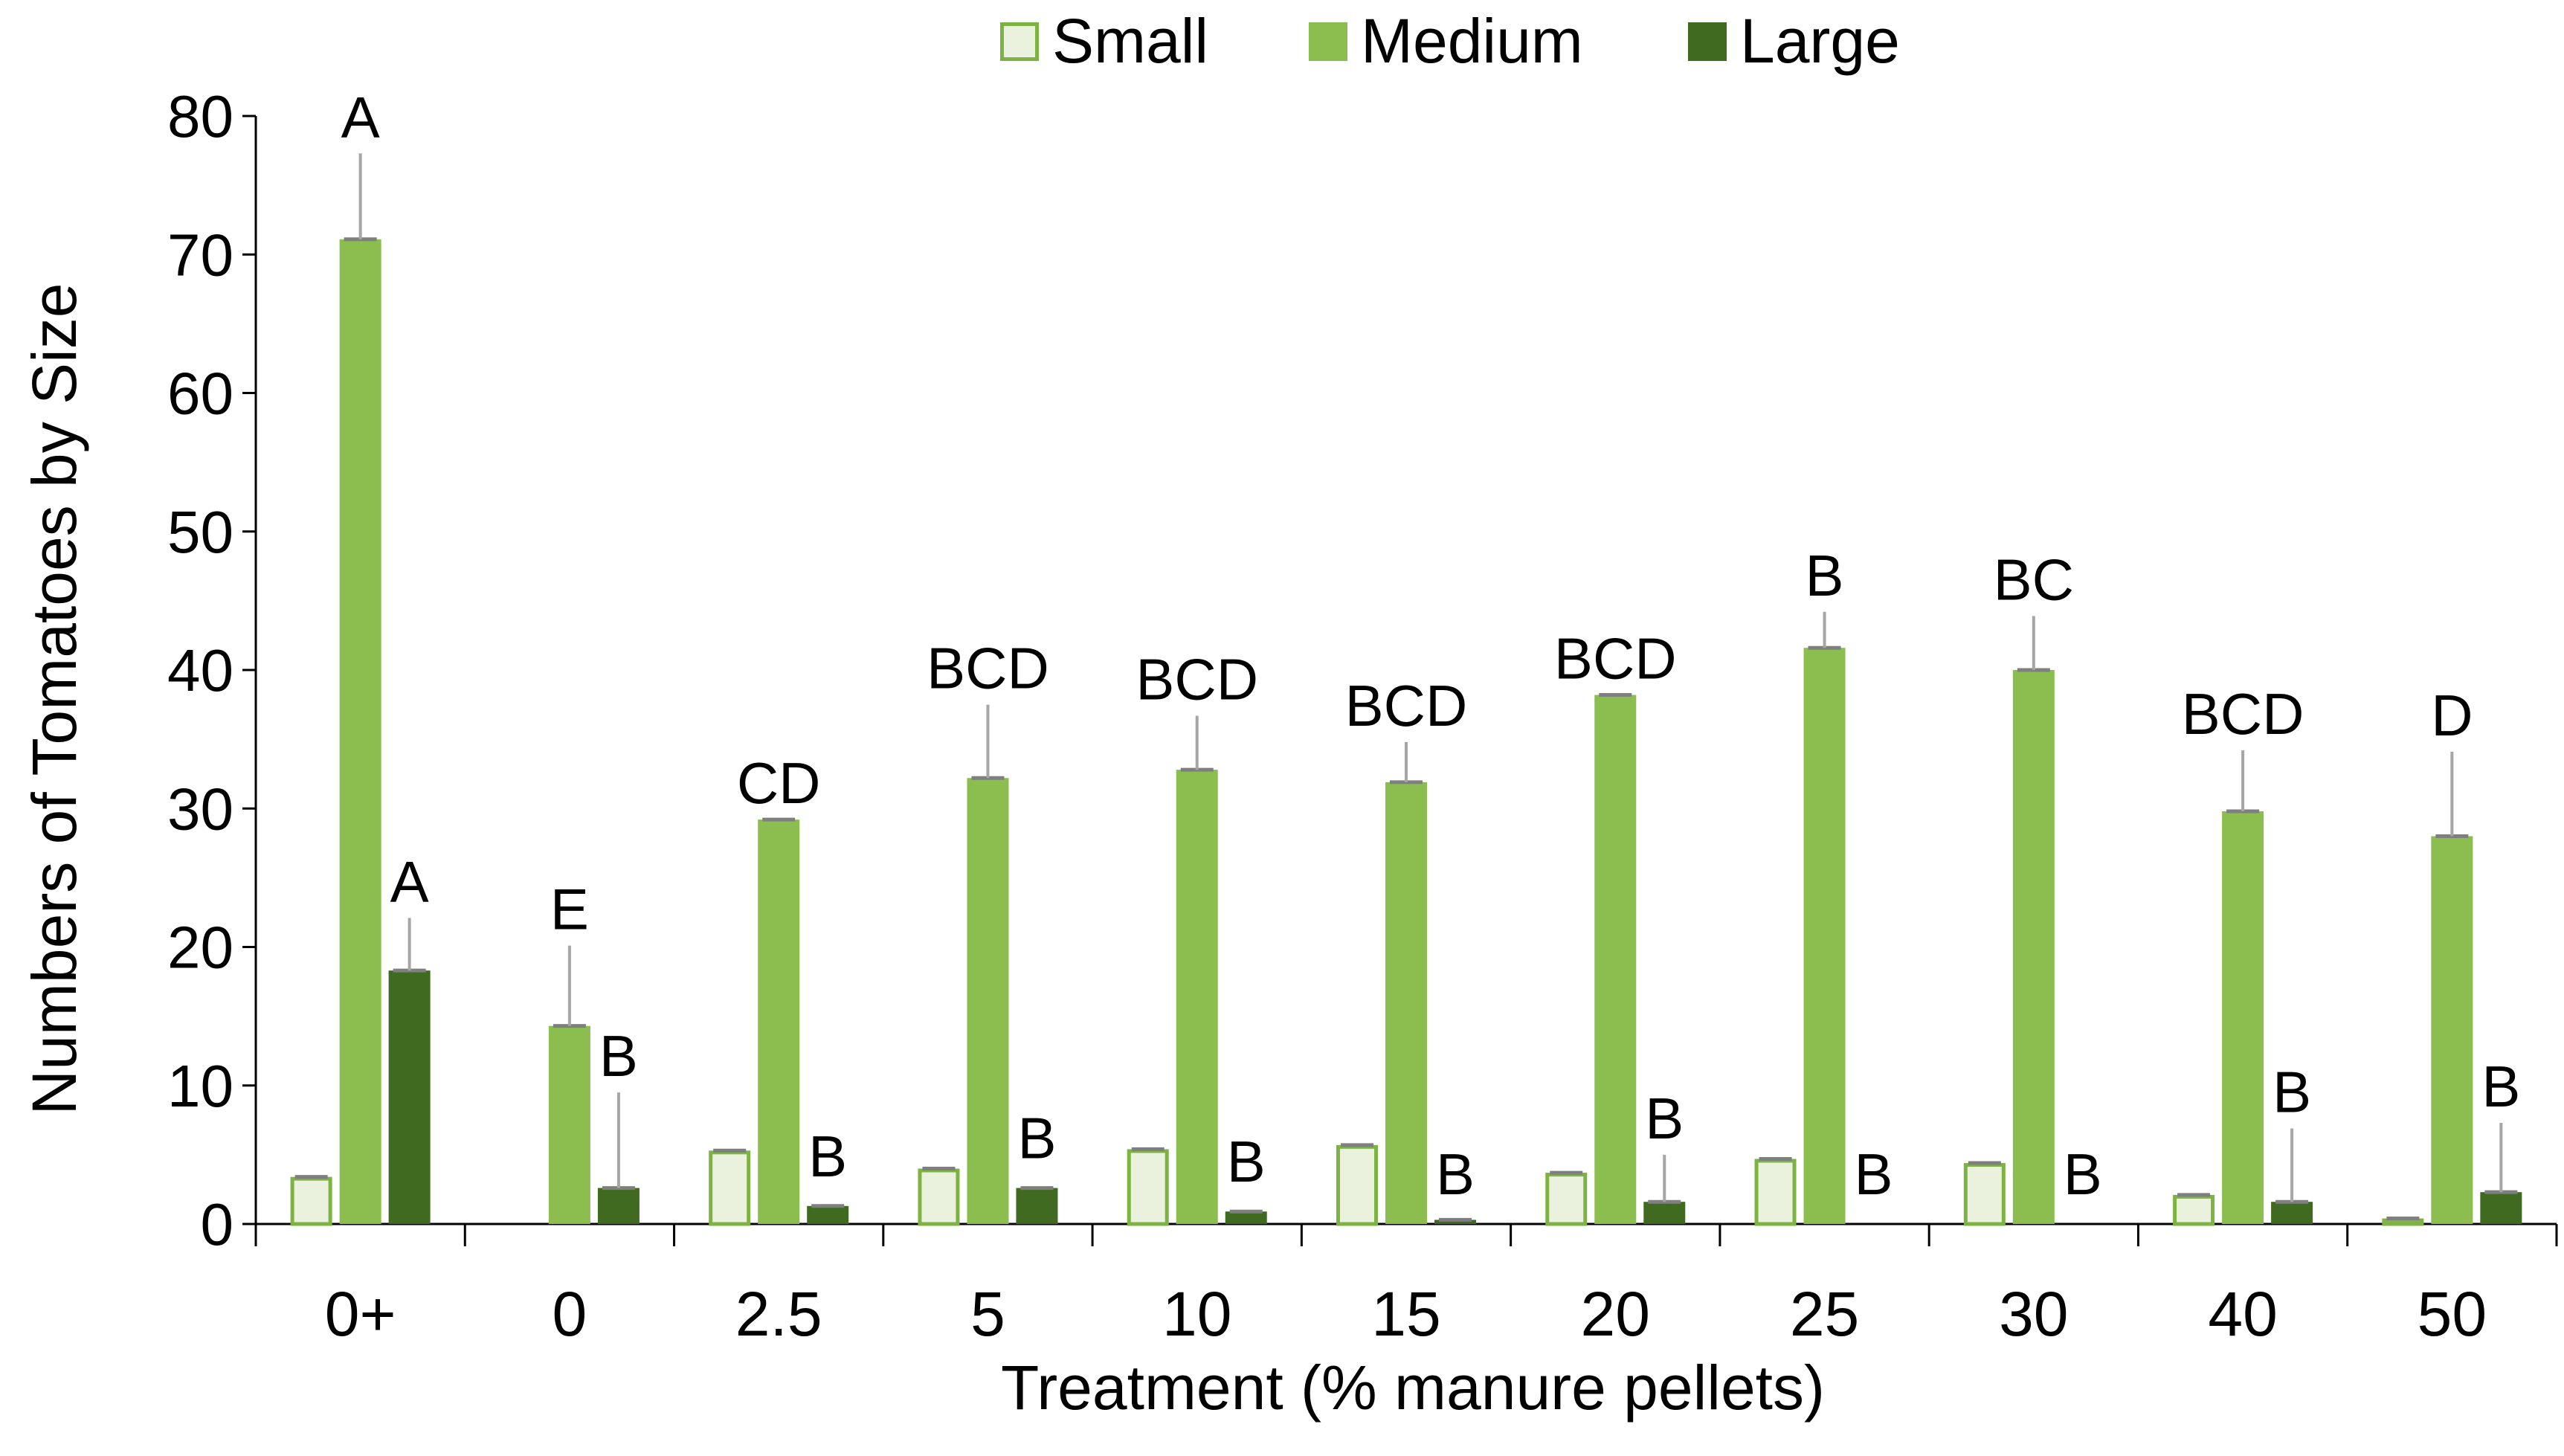  Describe the element at coordinates (1615, 1314) in the screenshot. I see `x-tick-label: 20` at that location.